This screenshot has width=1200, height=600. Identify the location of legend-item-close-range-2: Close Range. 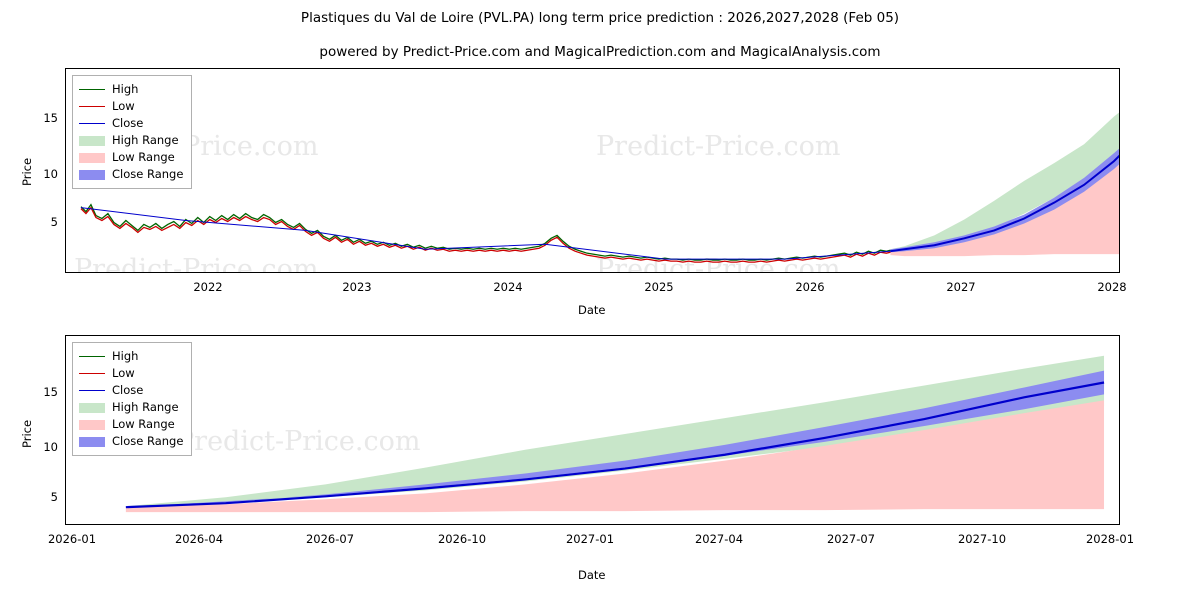
(131, 441).